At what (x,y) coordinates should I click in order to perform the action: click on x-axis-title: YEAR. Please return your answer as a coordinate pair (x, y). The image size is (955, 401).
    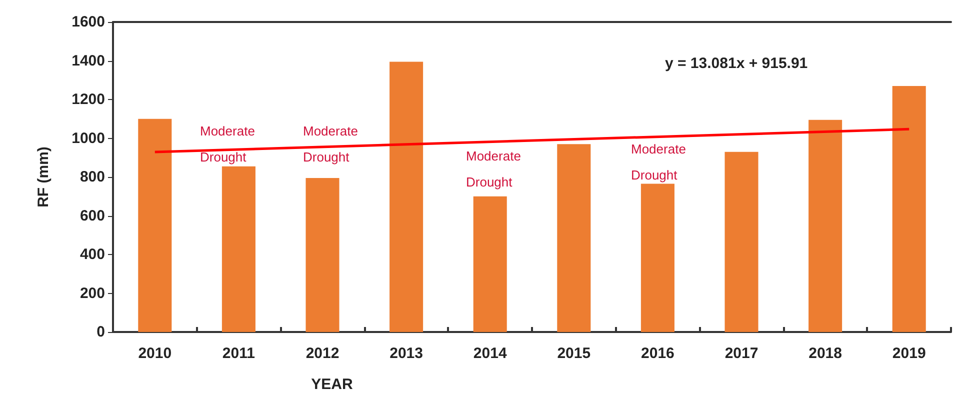
    Looking at the image, I should click on (332, 384).